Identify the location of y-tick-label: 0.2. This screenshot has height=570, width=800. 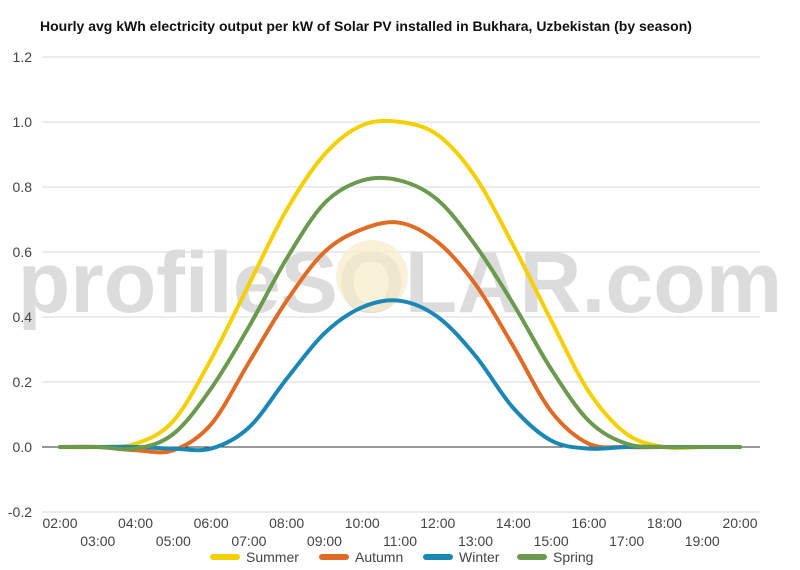
(23, 382).